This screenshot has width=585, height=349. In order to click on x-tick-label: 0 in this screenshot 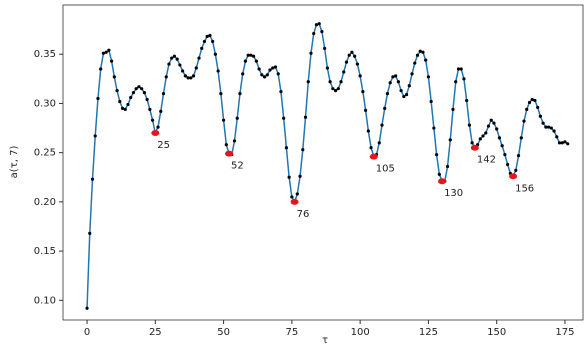, I will do `click(87, 332)`.